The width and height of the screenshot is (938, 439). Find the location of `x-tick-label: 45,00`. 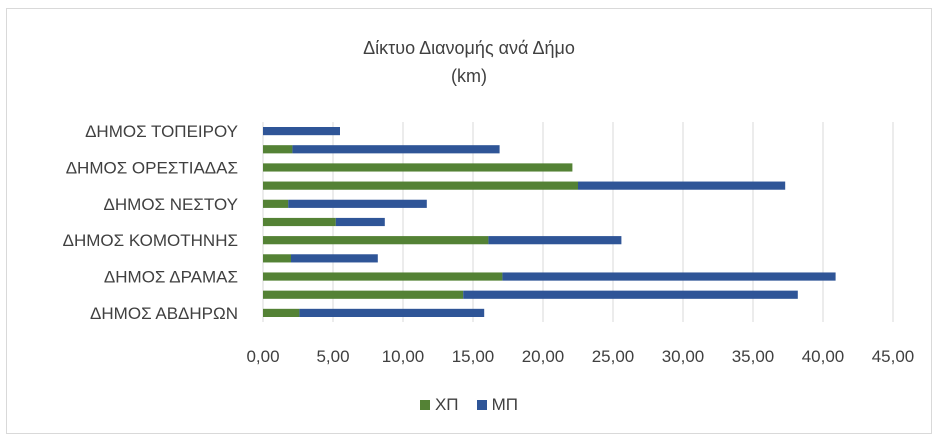

x-tick-label: 45,00 is located at coordinates (893, 356).